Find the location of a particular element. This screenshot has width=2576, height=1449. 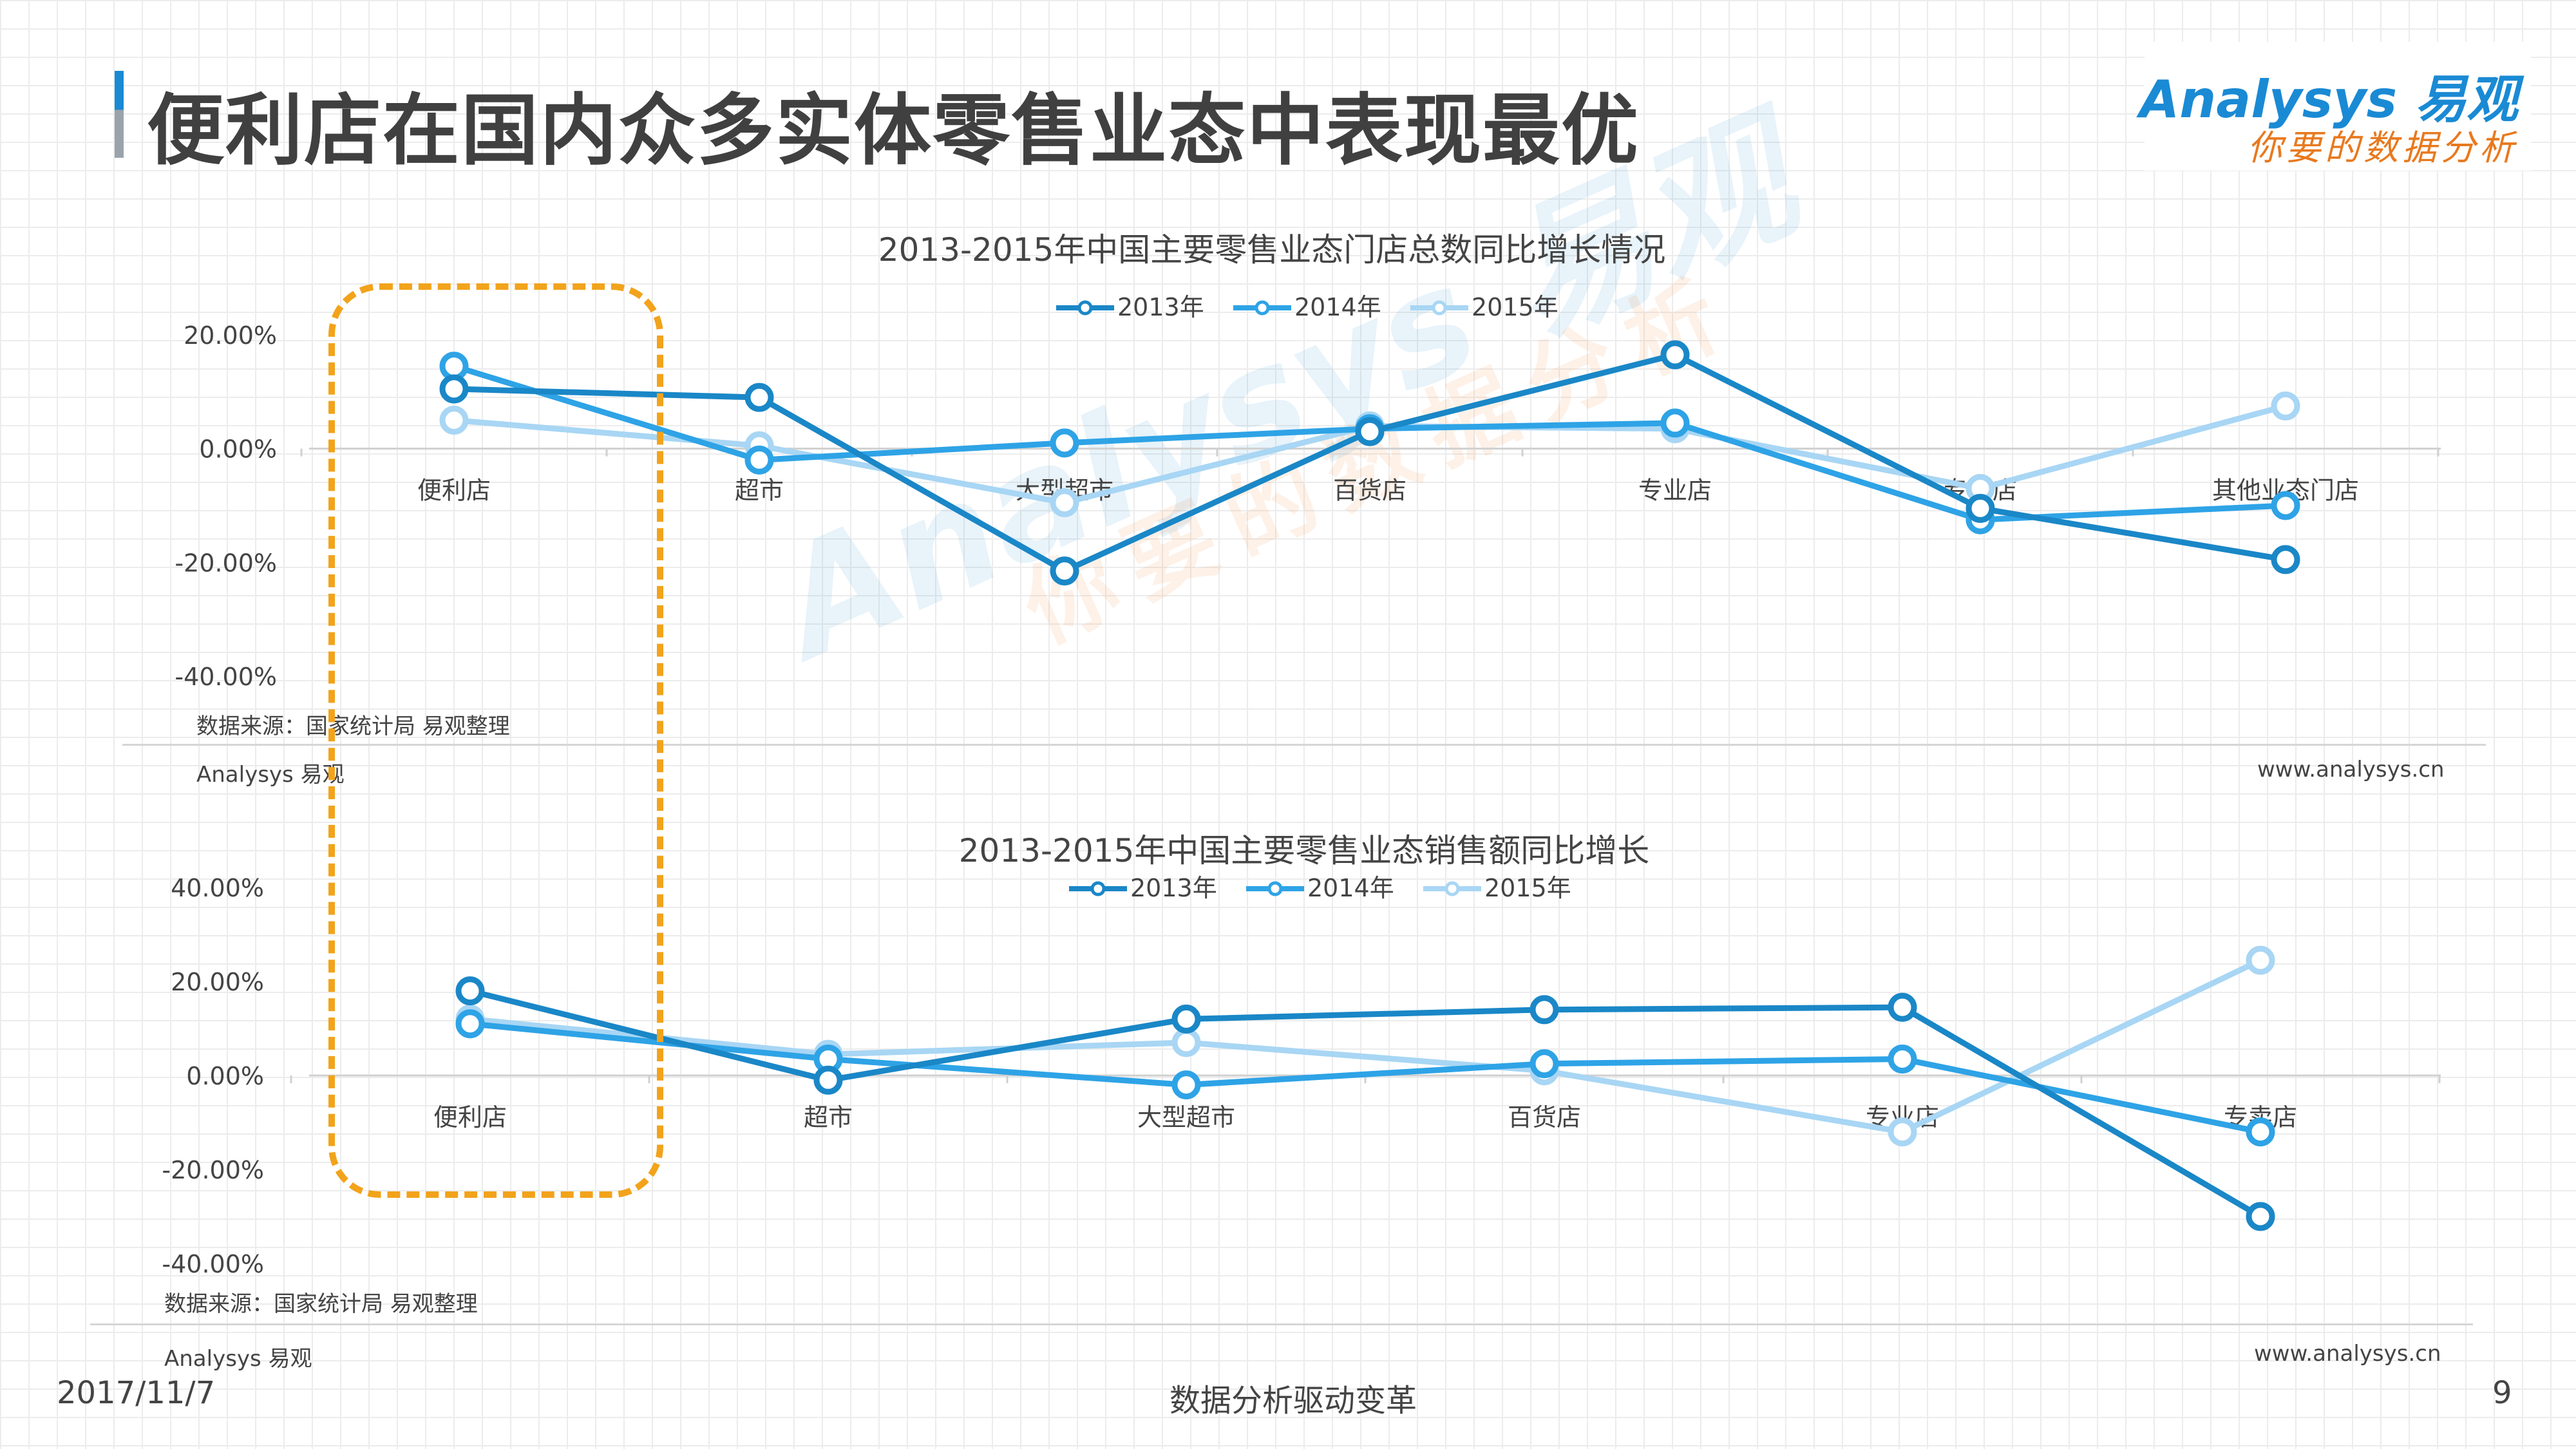

logo-tagline: 你要的数据分析 is located at coordinates (2383, 144).